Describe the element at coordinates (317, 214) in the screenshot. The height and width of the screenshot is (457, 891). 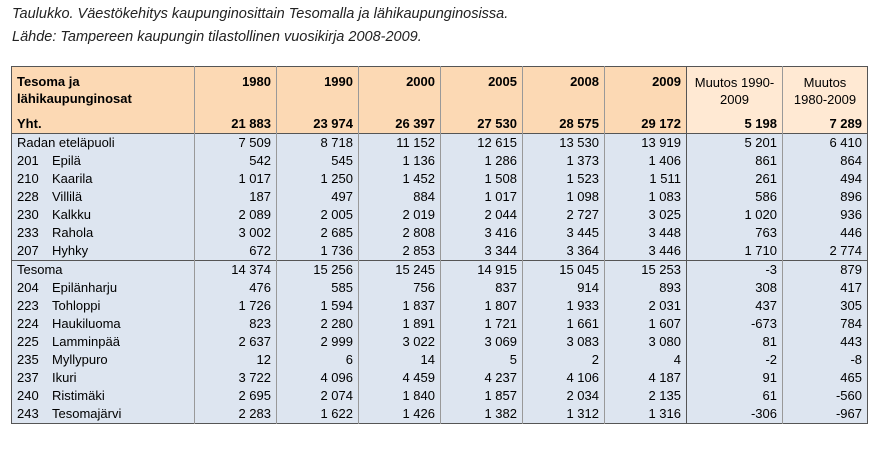
I see `table-cell: 2 005` at that location.